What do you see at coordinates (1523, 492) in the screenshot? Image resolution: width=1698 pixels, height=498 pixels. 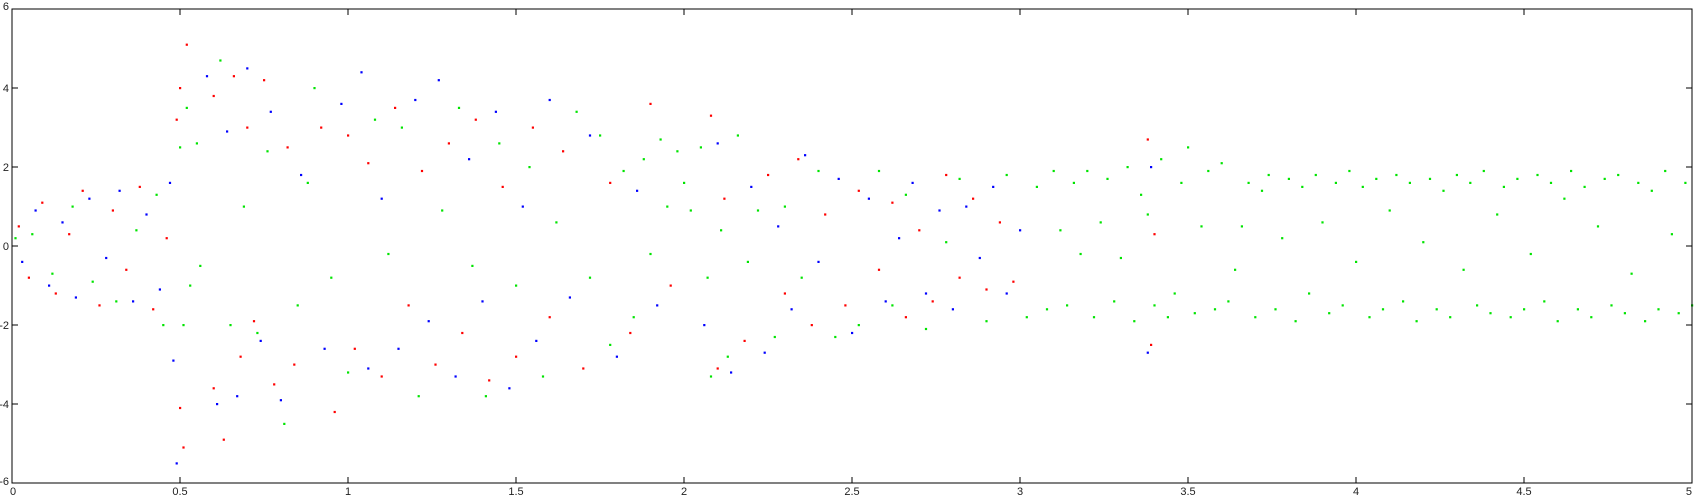 I see `x-tick-label: 4.5` at bounding box center [1523, 492].